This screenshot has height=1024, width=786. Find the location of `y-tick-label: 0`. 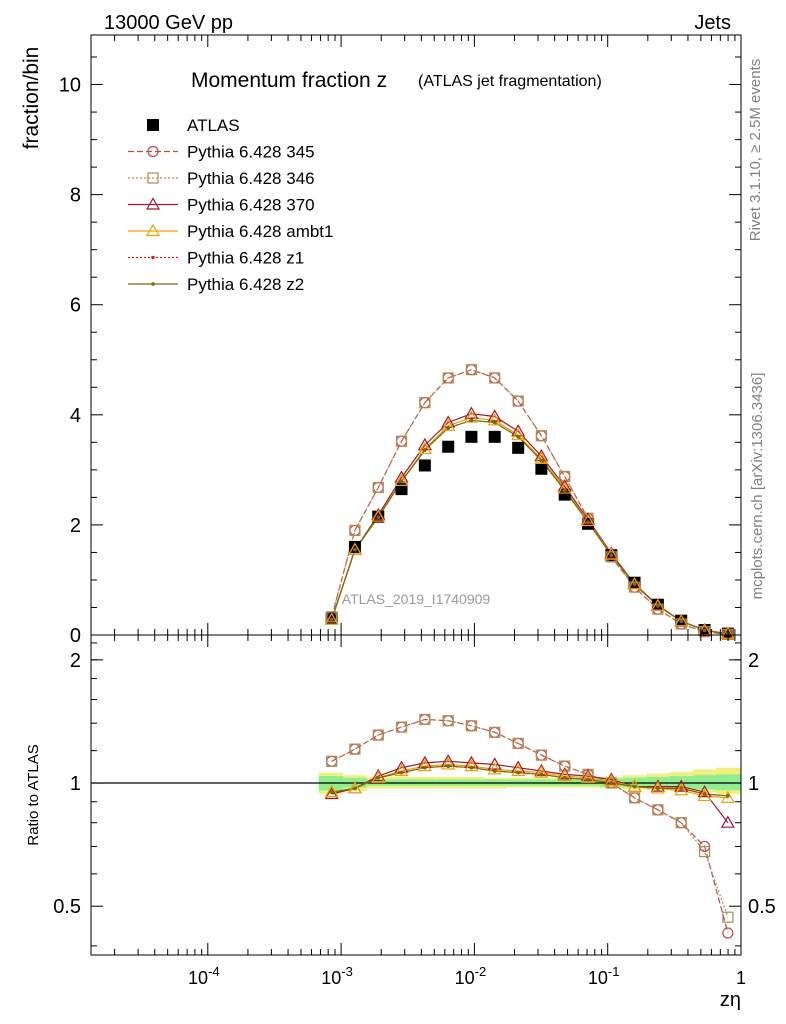

y-tick-label: 0 is located at coordinates (75, 636).